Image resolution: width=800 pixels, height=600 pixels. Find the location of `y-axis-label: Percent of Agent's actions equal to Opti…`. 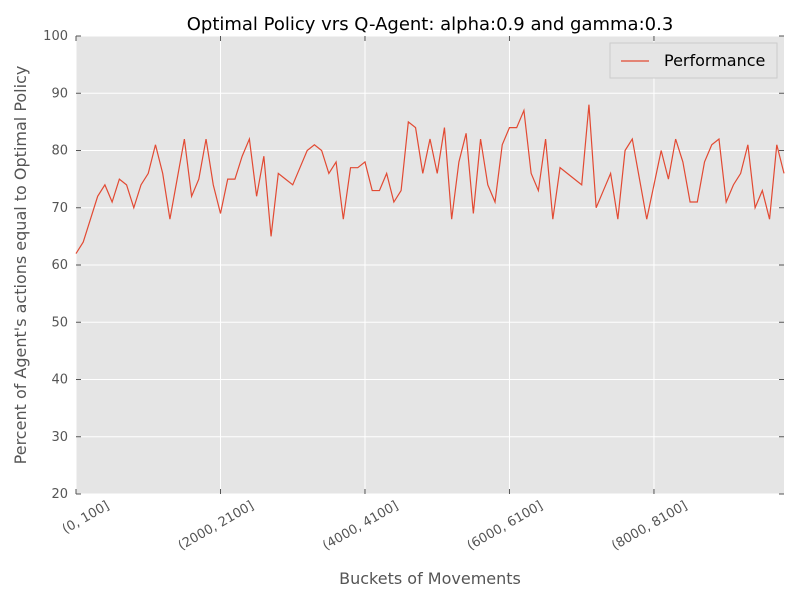

y-axis-label: Percent of Agent's actions equal to Opti… is located at coordinates (20, 265).